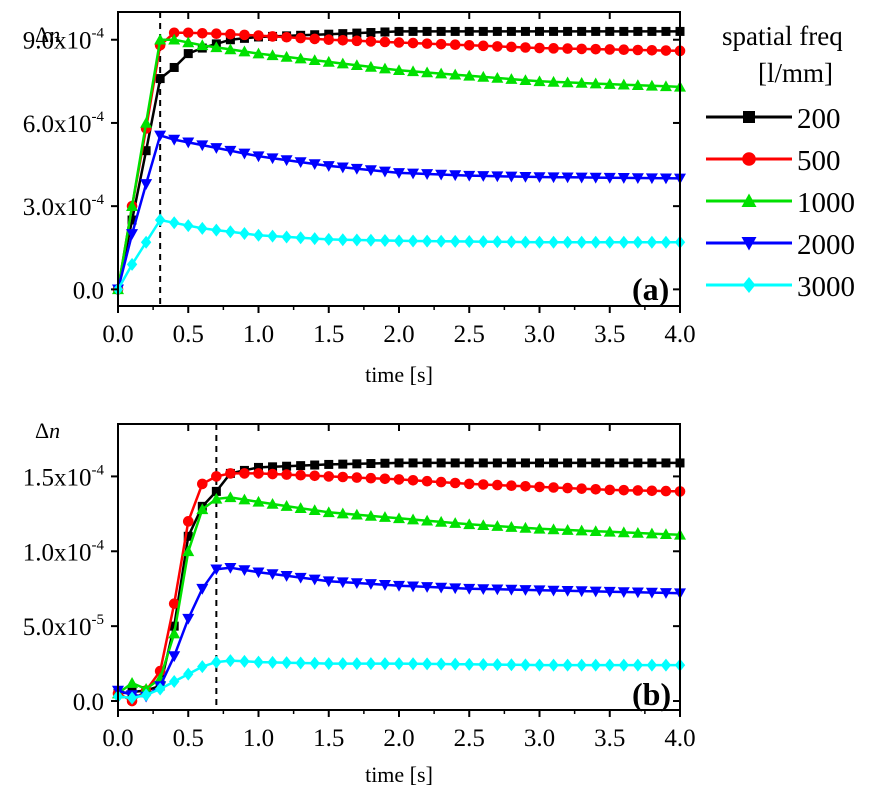  Describe the element at coordinates (117, 334) in the screenshot. I see `x-tick-label: 0.0` at that location.